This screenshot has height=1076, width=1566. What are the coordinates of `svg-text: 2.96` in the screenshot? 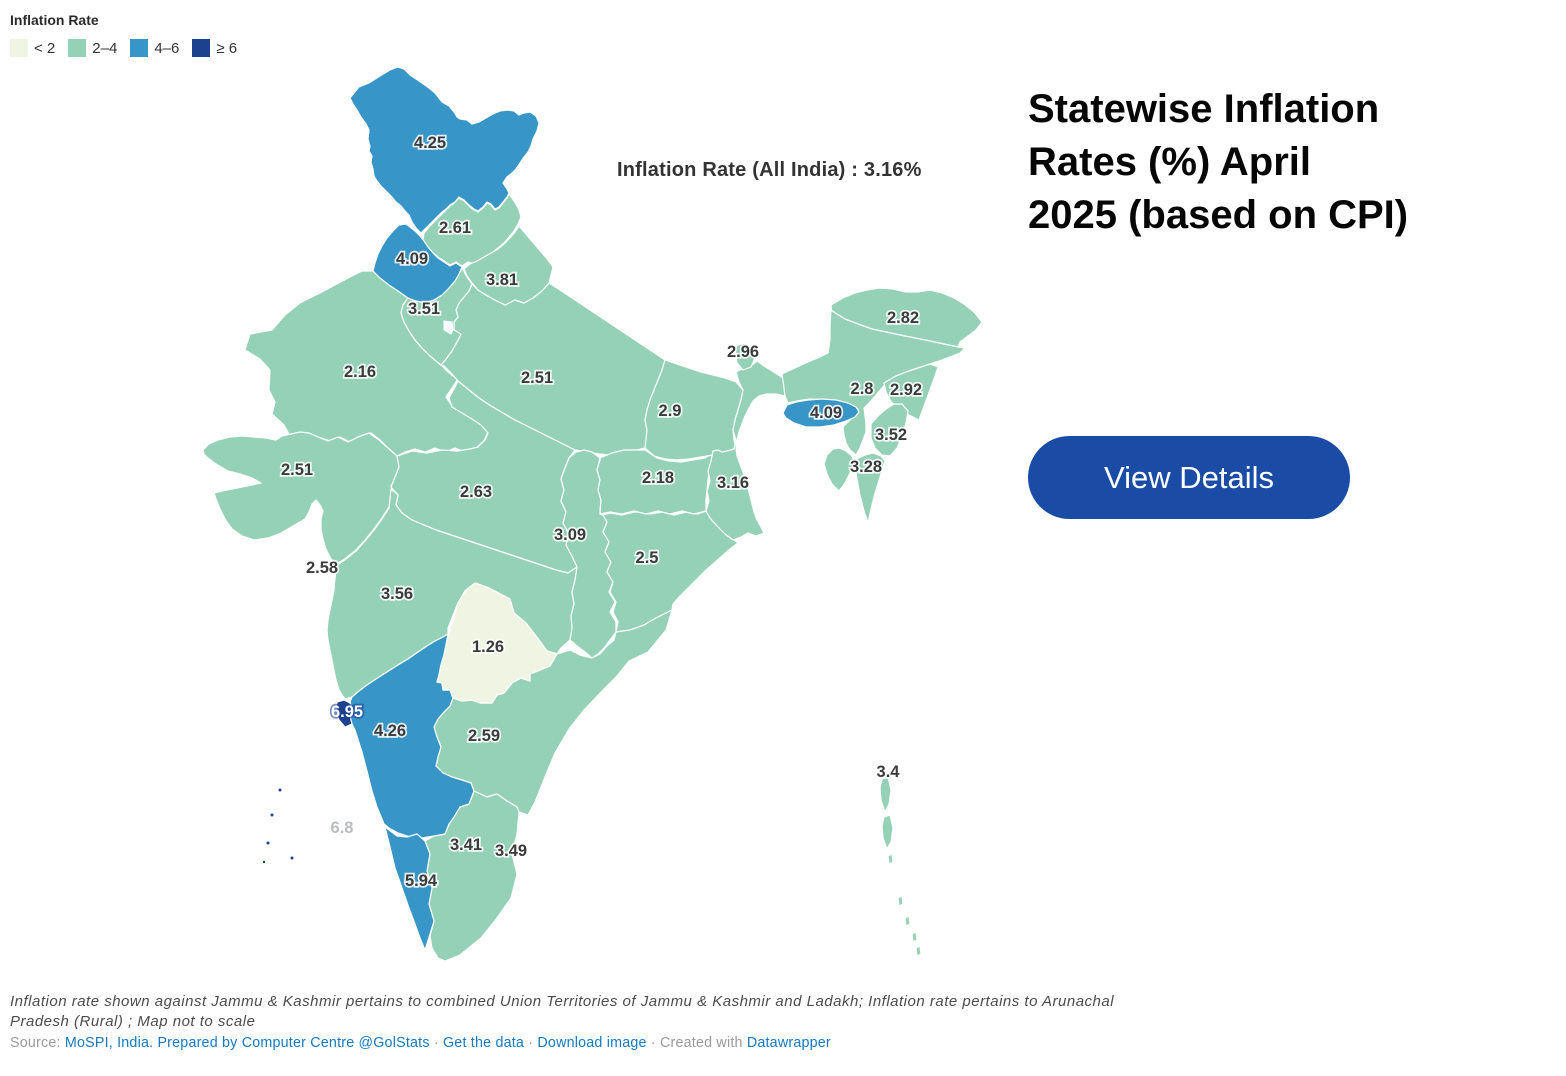 It's located at (743, 352).